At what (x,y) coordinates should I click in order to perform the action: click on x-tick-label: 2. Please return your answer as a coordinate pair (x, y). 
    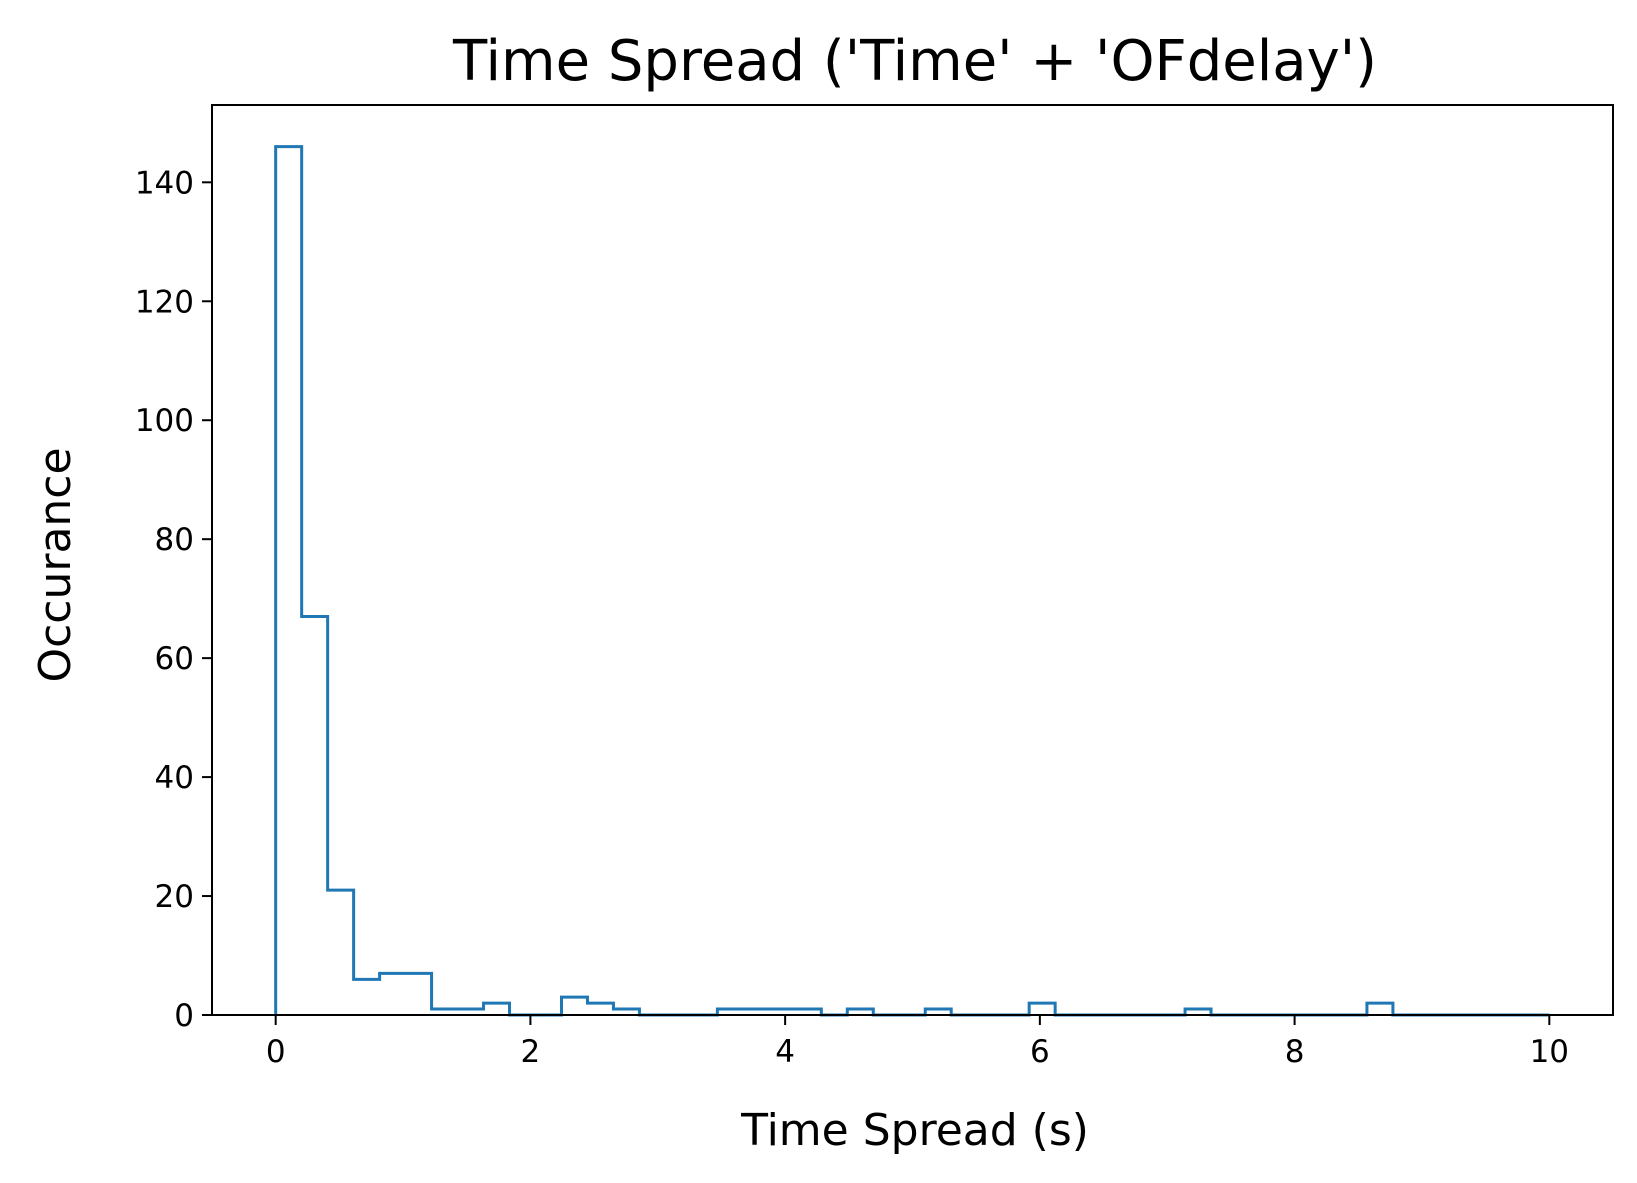
    Looking at the image, I should click on (531, 1052).